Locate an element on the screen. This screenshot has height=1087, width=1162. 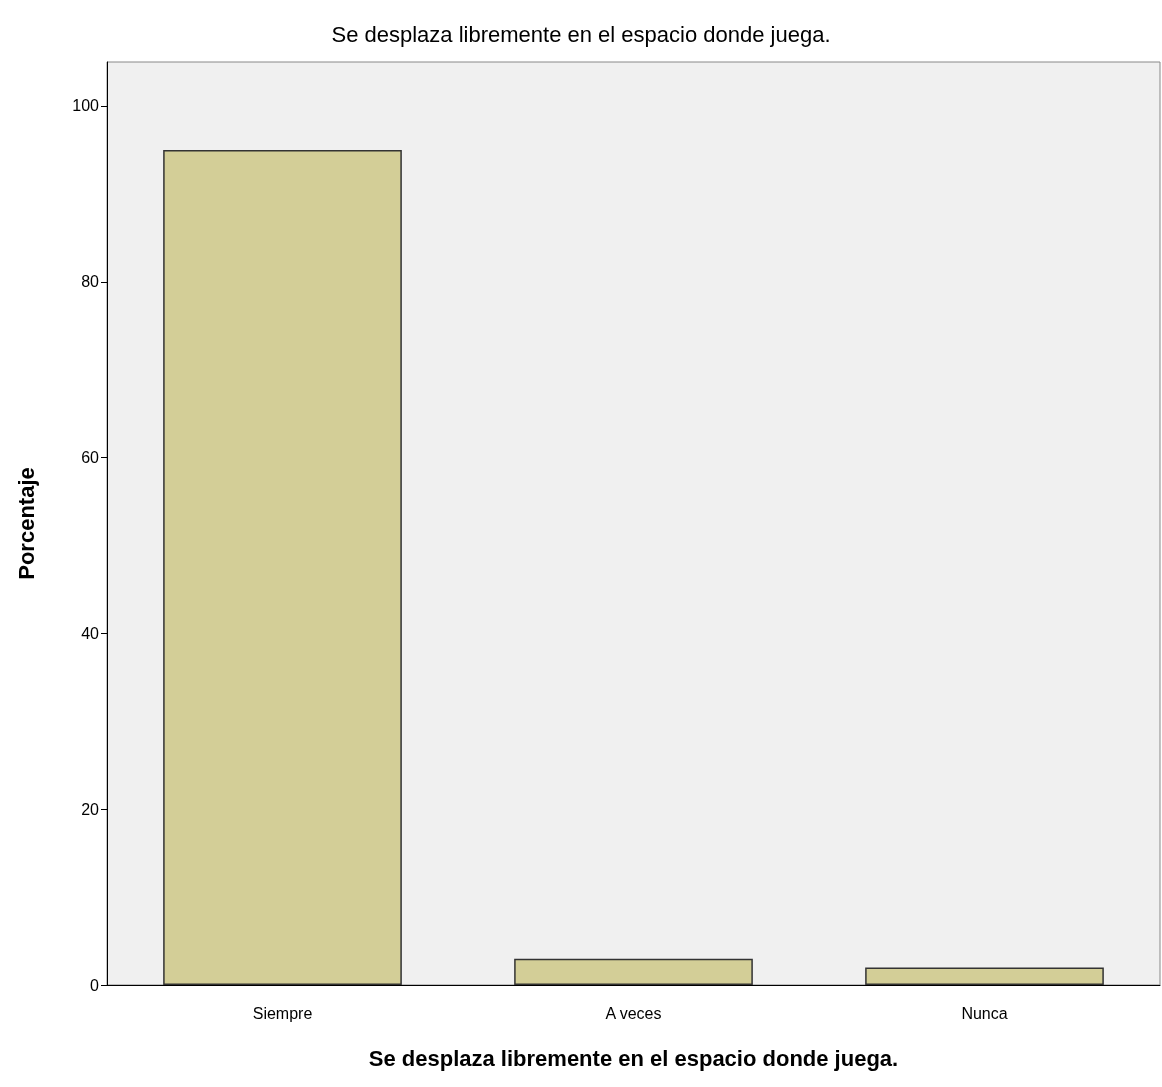
y-tick-label: 40 is located at coordinates (90, 633).